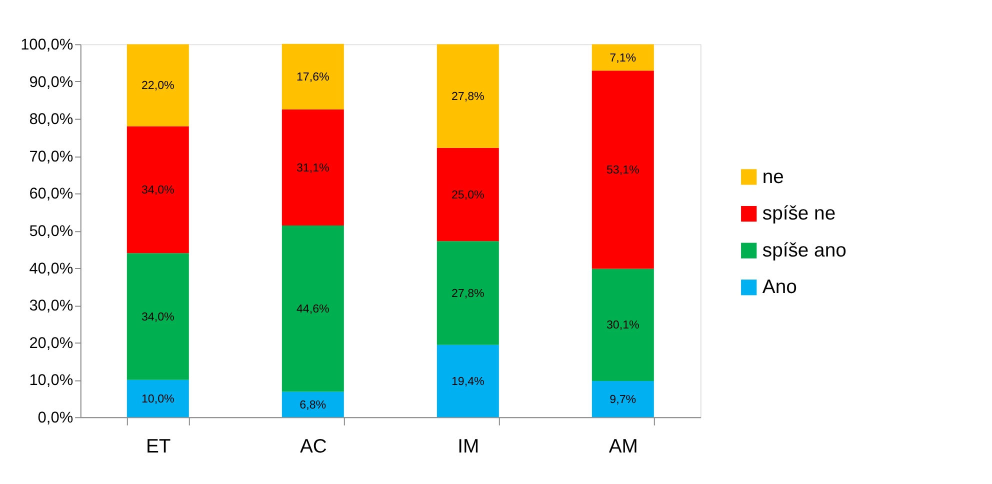 The width and height of the screenshot is (992, 484). What do you see at coordinates (51, 194) in the screenshot?
I see `y-tick-label: 60,0%` at bounding box center [51, 194].